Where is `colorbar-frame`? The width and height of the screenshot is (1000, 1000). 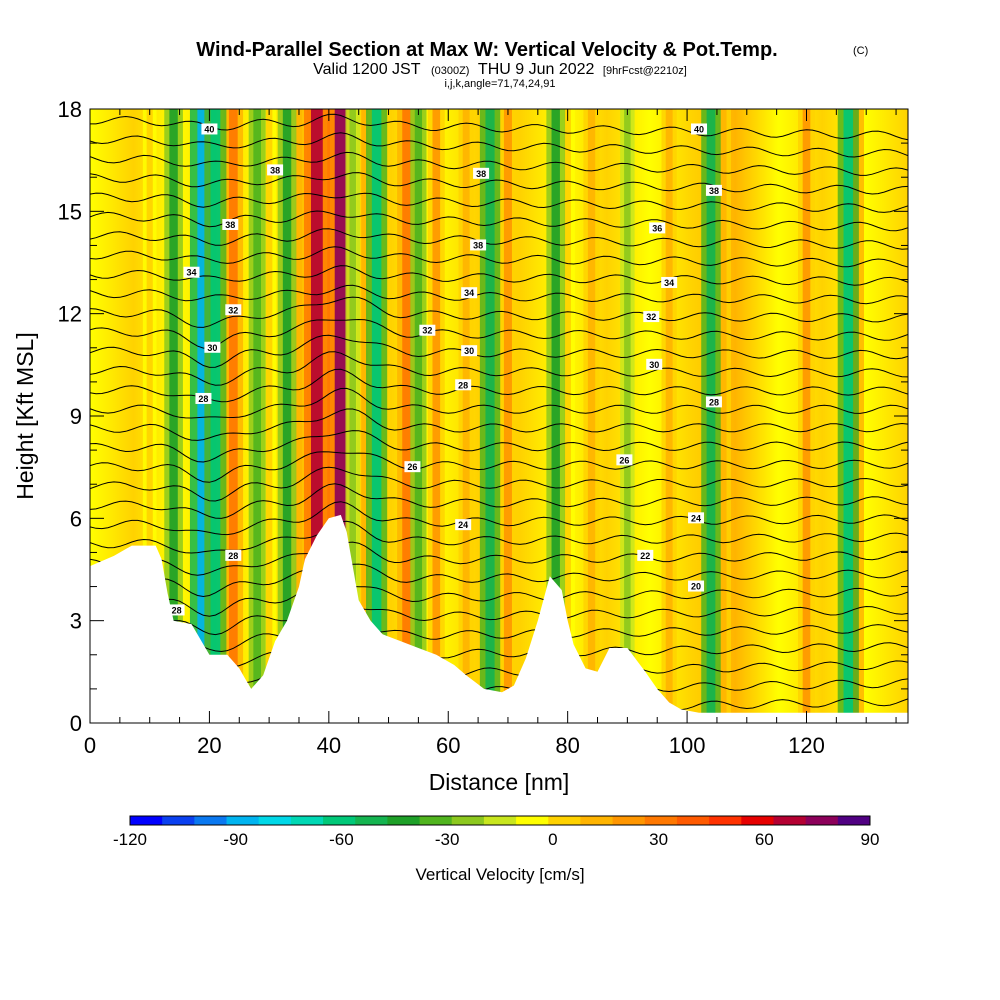
colorbar-frame is located at coordinates (500, 820).